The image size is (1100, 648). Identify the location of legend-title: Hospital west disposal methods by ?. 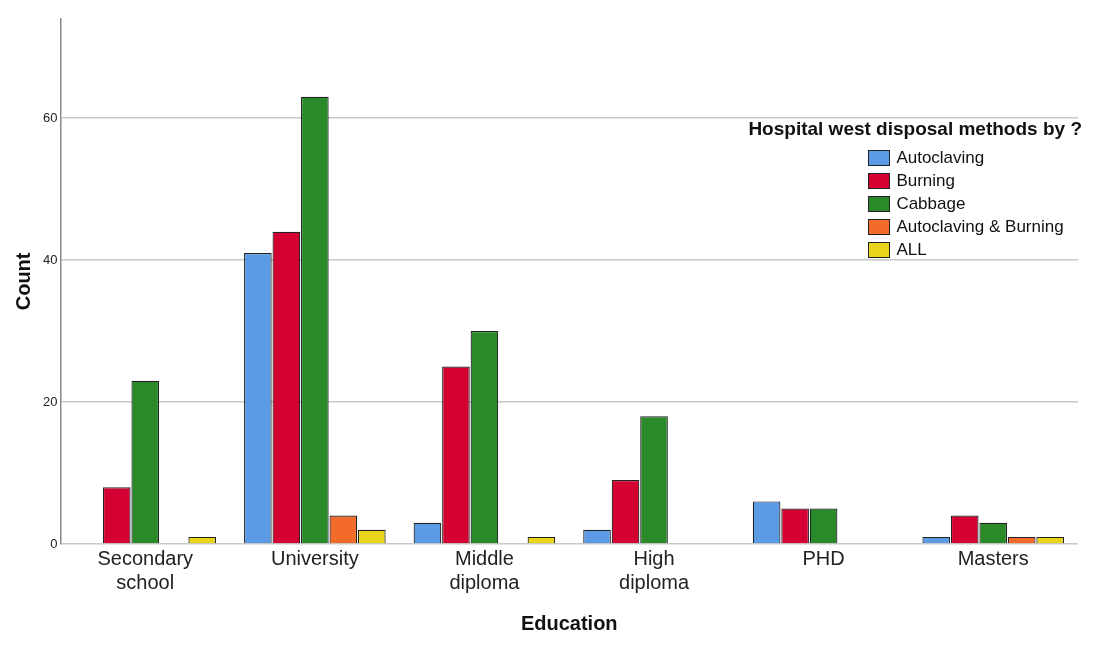
(915, 129).